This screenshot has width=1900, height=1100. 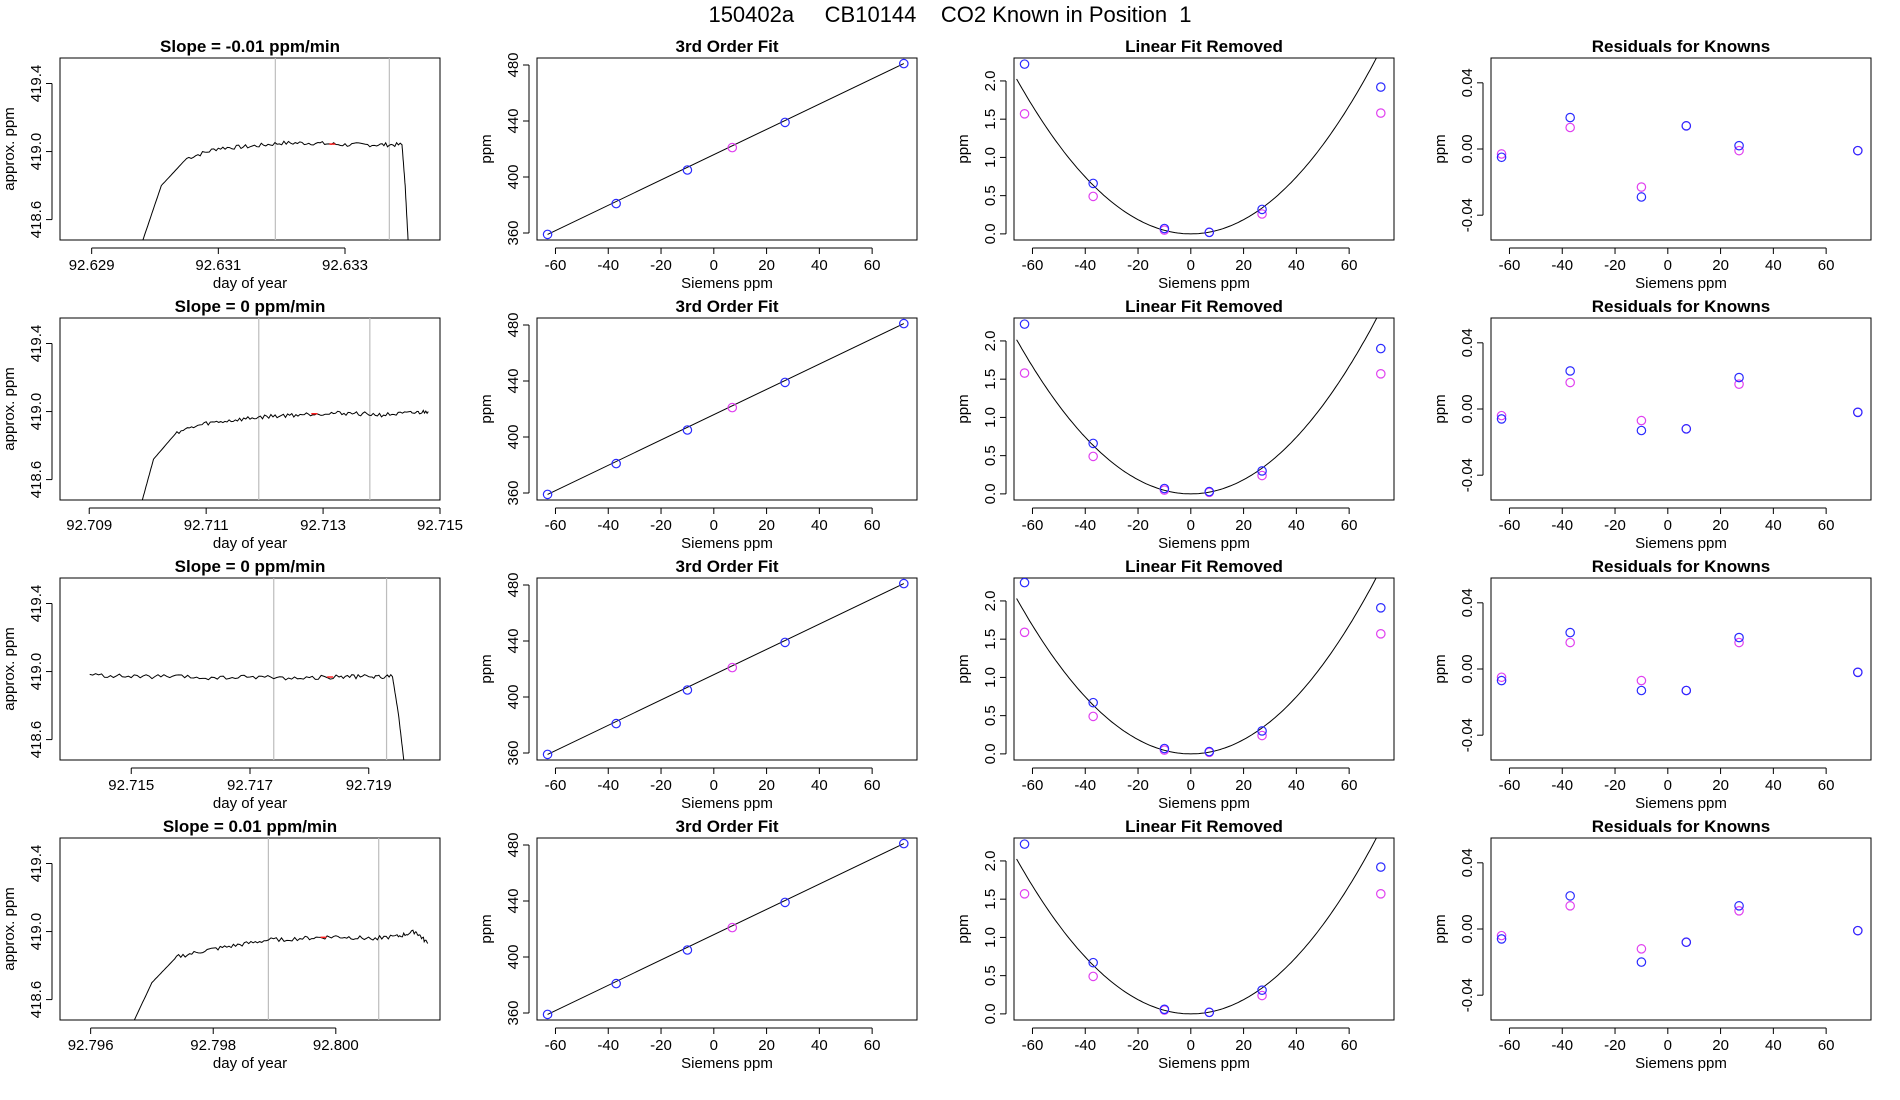 I want to click on x-axis: 92.796 92.798 92.800, so click(x=213, y=1040).